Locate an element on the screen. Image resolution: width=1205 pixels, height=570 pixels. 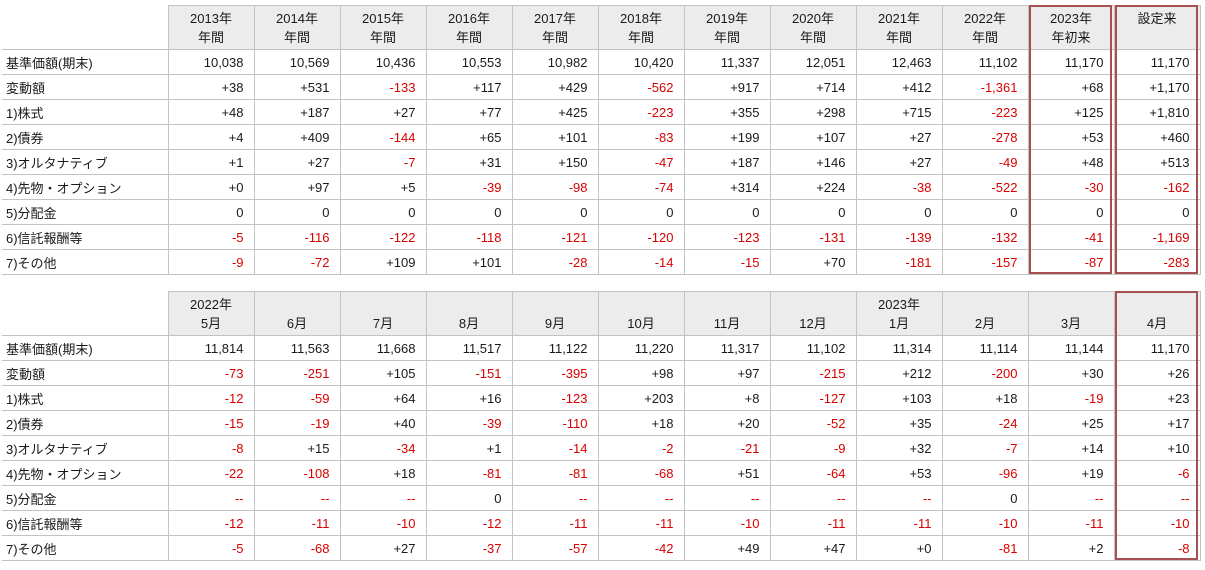
column-header: 2014年 年間 is located at coordinates (297, 27).